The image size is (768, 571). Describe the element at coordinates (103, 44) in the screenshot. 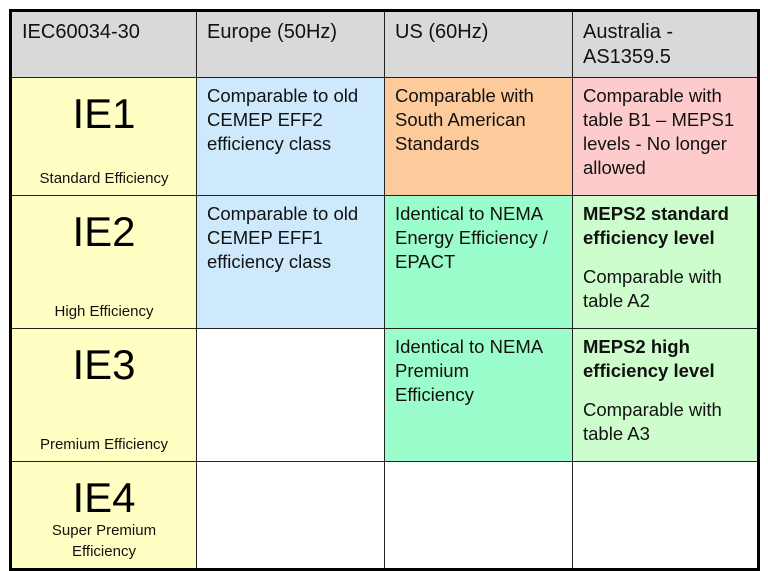

I see `header-cell: IEC60034-30` at that location.